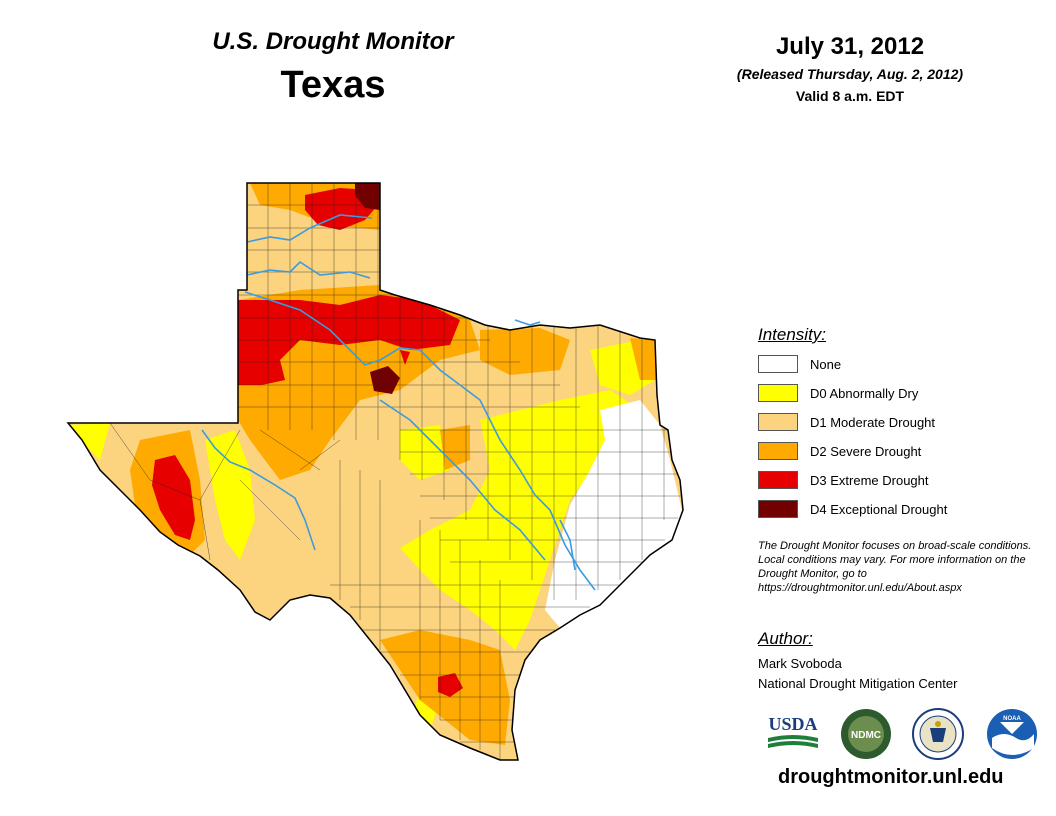 The width and height of the screenshot is (1056, 816). I want to click on release-date: (Released Thursday, Aug. 2, 2012), so click(850, 74).